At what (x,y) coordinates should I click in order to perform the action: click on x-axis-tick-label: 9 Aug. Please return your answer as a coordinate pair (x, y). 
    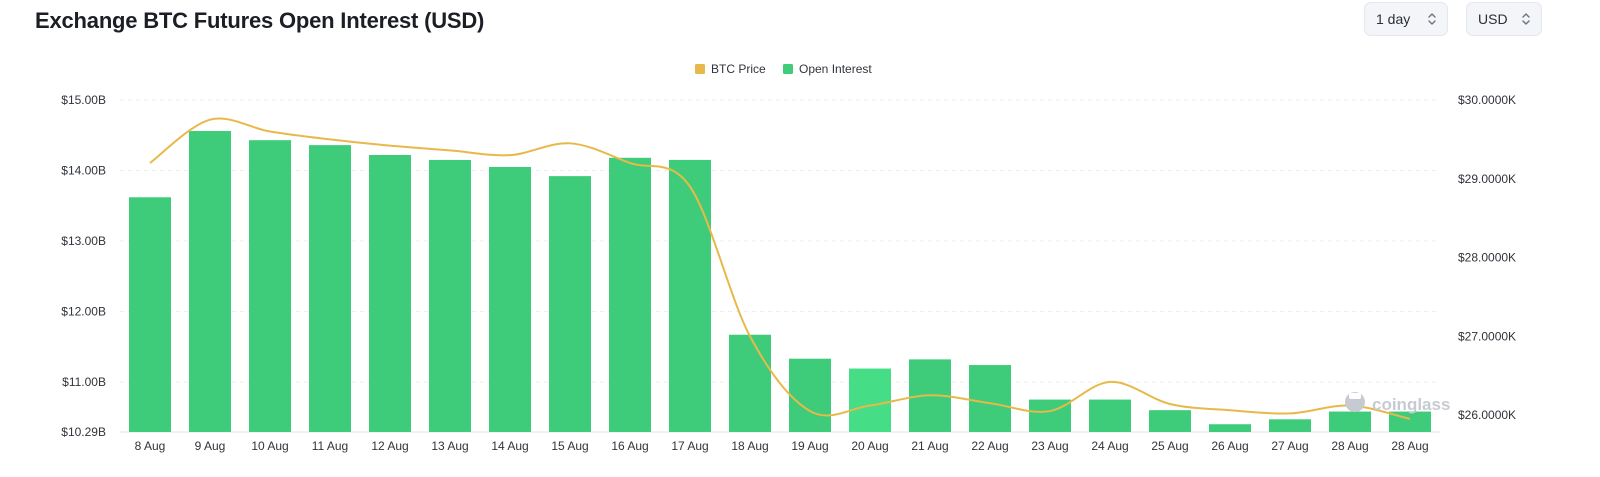
    Looking at the image, I should click on (210, 446).